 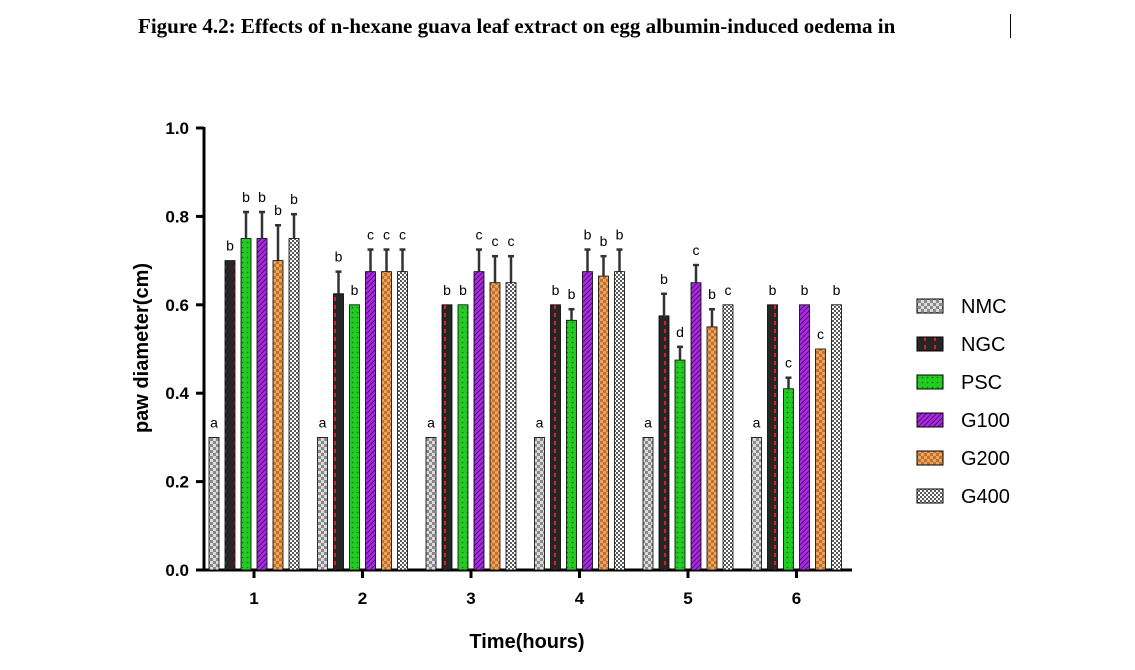 I want to click on y-tick-label: 1.0, so click(x=177, y=128).